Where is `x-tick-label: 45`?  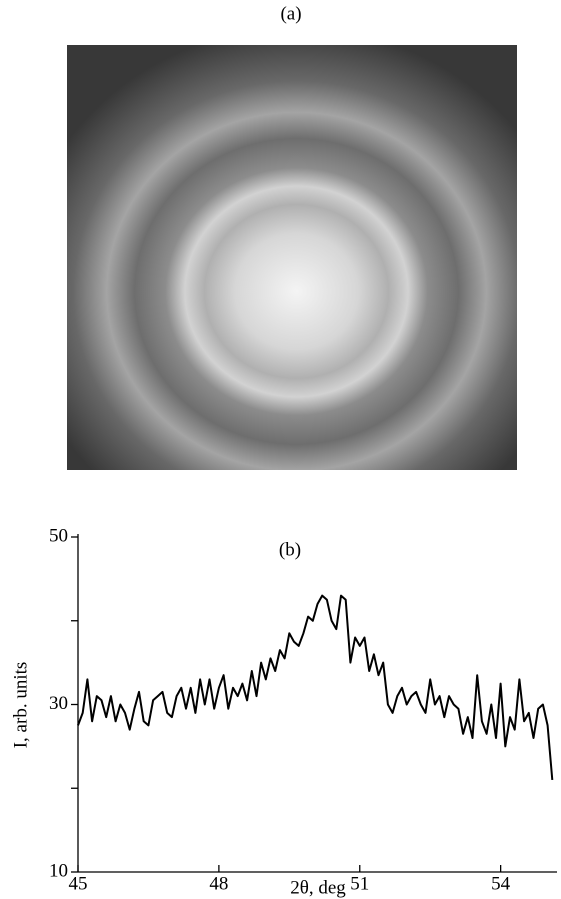
x-tick-label: 45 is located at coordinates (78, 883).